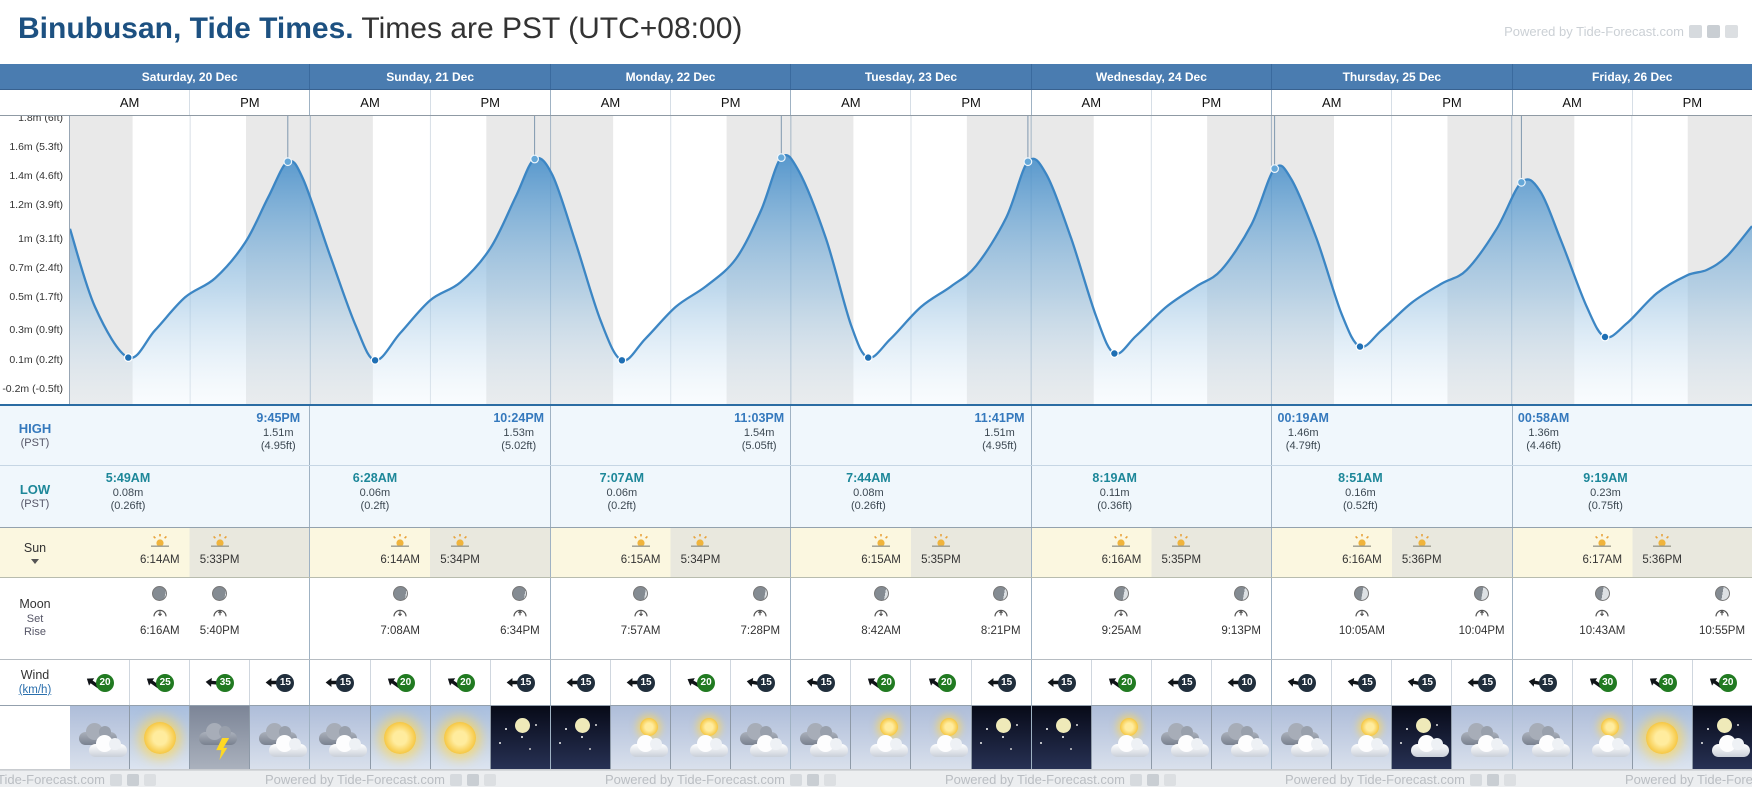 The height and width of the screenshot is (787, 1752). I want to click on high-tide-value: 10:24PM 1.53m (5.02ft), so click(519, 432).